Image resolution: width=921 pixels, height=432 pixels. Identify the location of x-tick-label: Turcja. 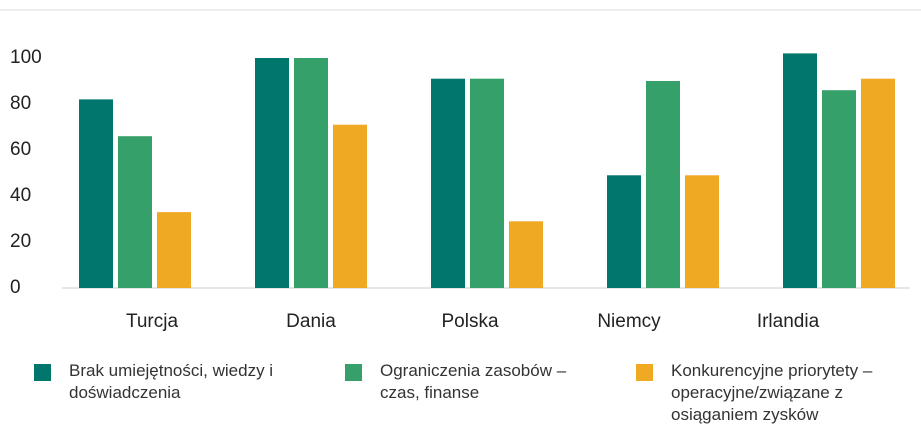
(152, 321).